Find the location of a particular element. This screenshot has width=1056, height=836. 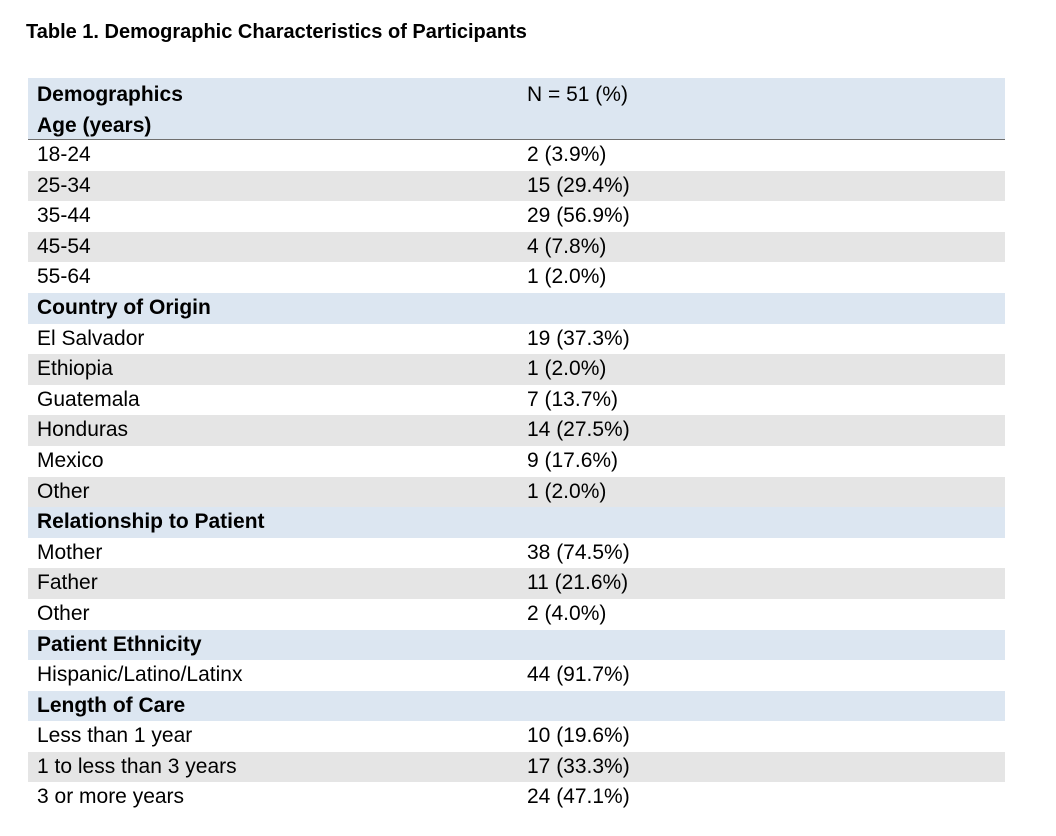

header-age-label: Age (years) is located at coordinates (94, 125).